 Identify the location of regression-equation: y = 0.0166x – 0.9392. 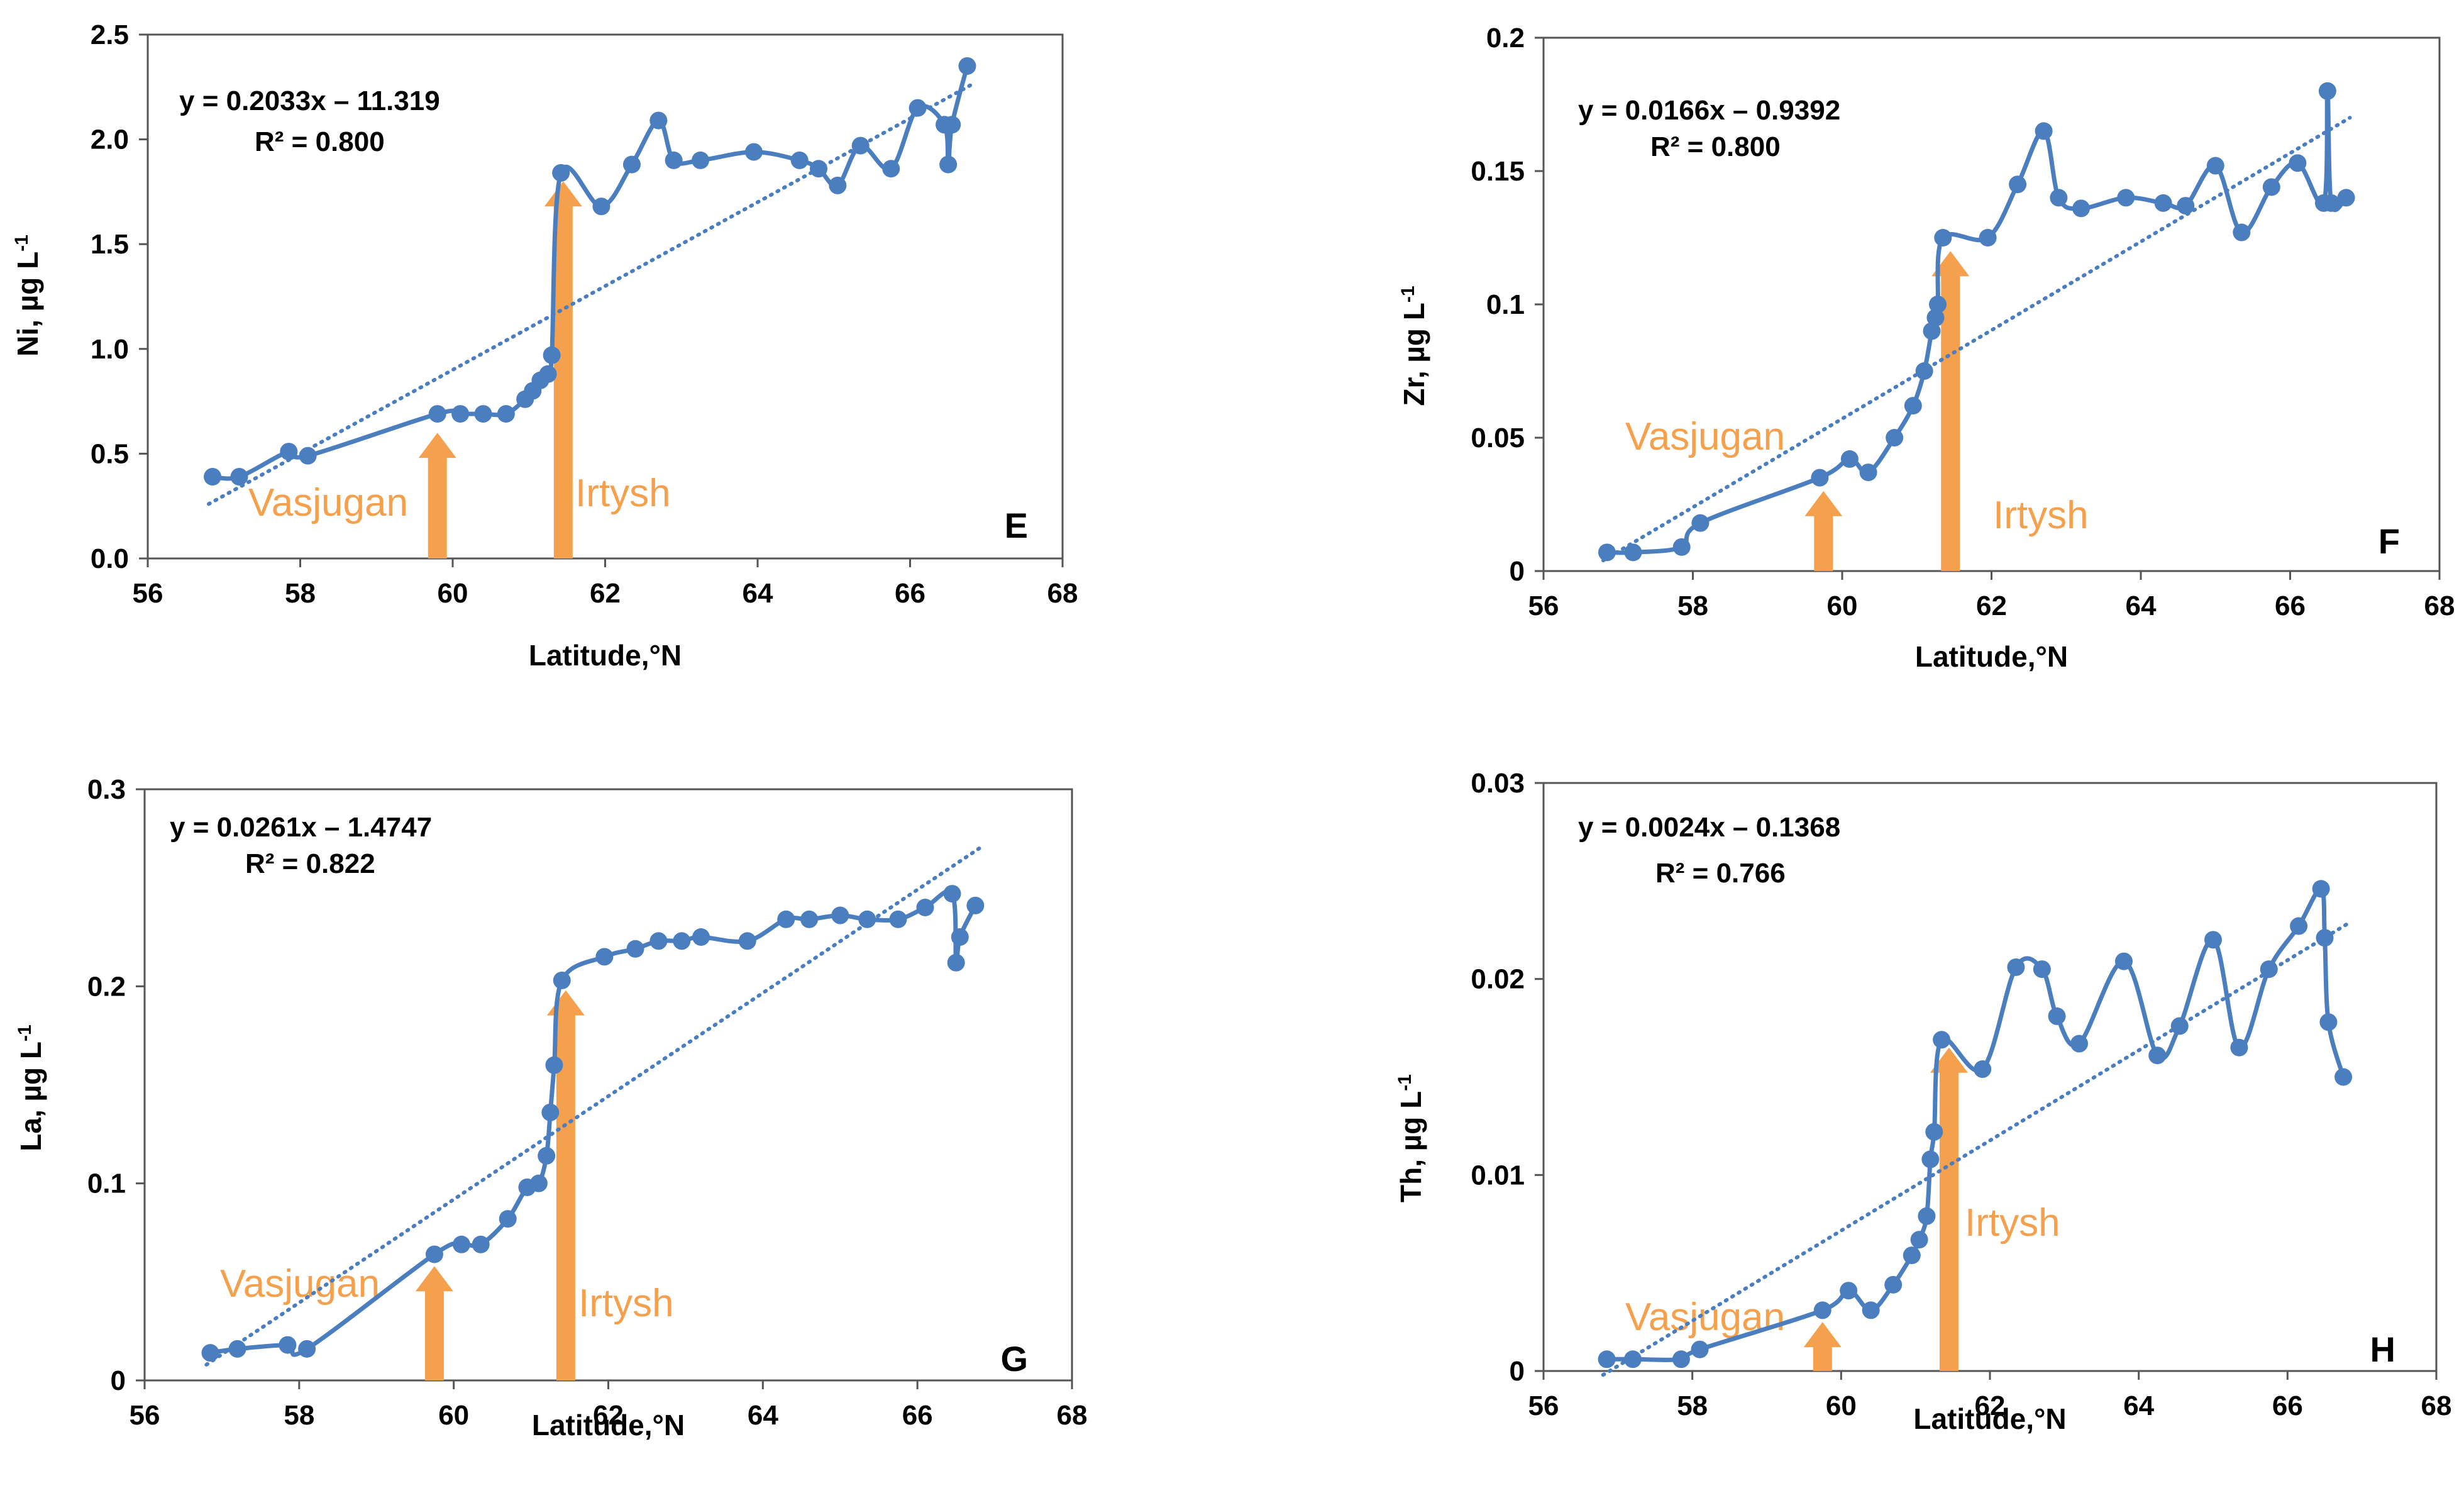
(1709, 110).